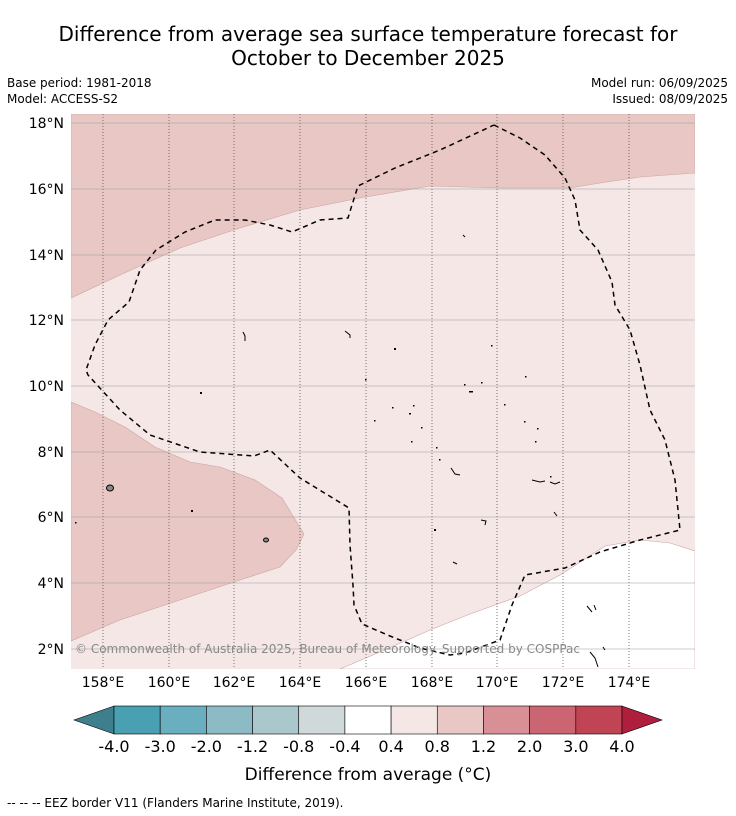 The image size is (736, 816). Describe the element at coordinates (432, 683) in the screenshot. I see `lon-label: 168°E` at that location.